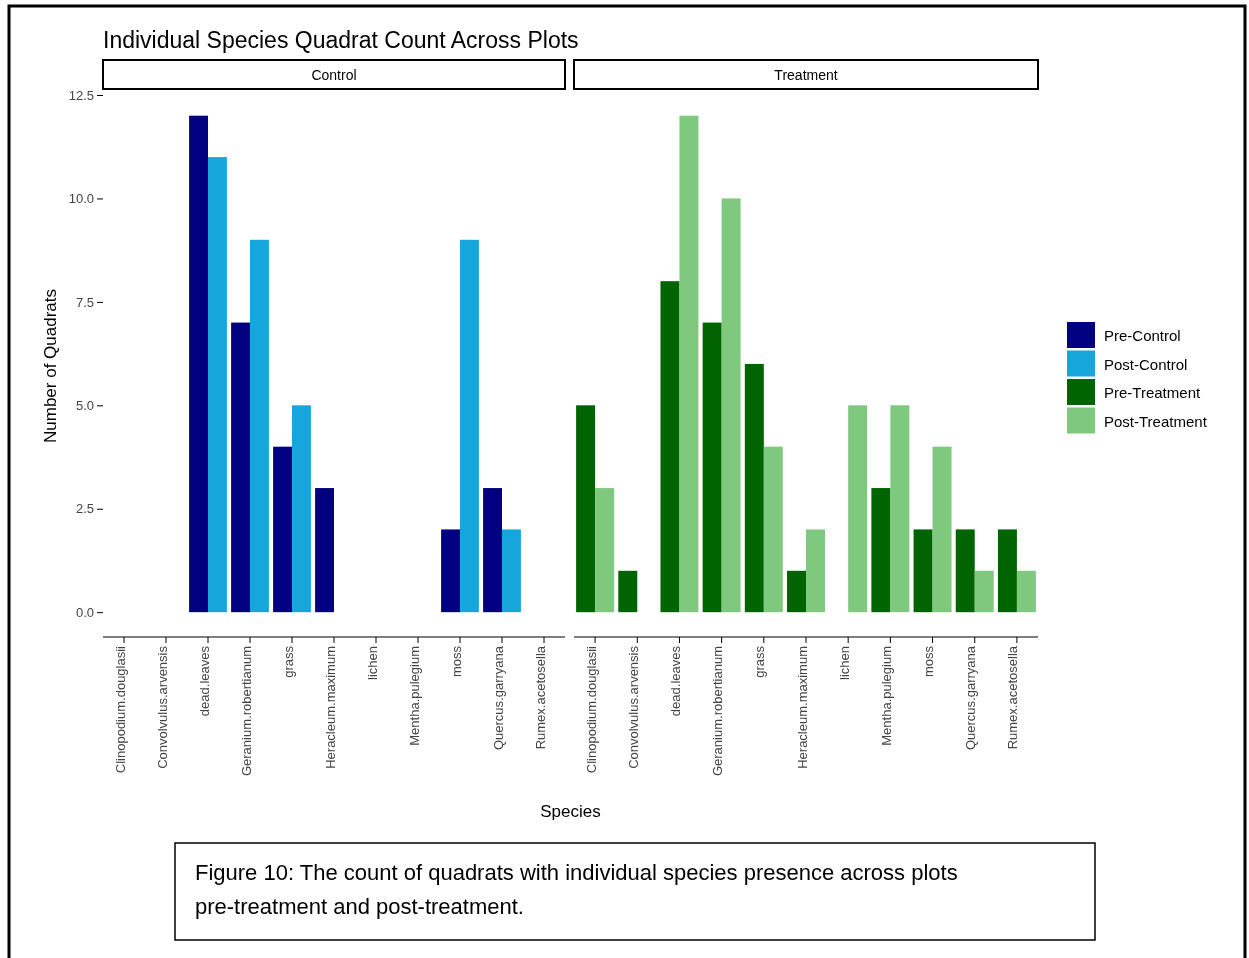  What do you see at coordinates (81, 95) in the screenshot?
I see `y-tick-label: 12.5` at bounding box center [81, 95].